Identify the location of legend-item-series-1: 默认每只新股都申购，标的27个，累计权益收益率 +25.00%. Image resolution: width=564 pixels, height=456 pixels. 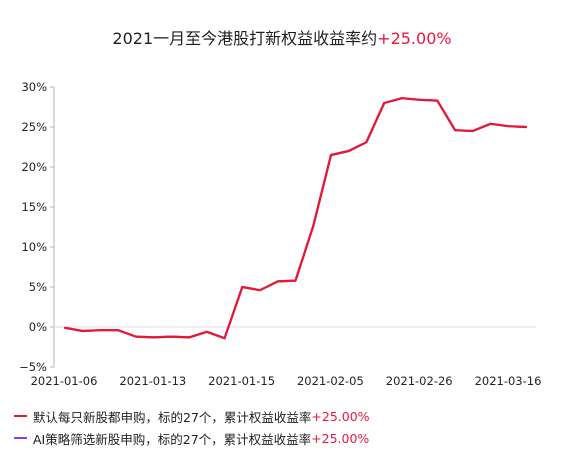
(284, 416).